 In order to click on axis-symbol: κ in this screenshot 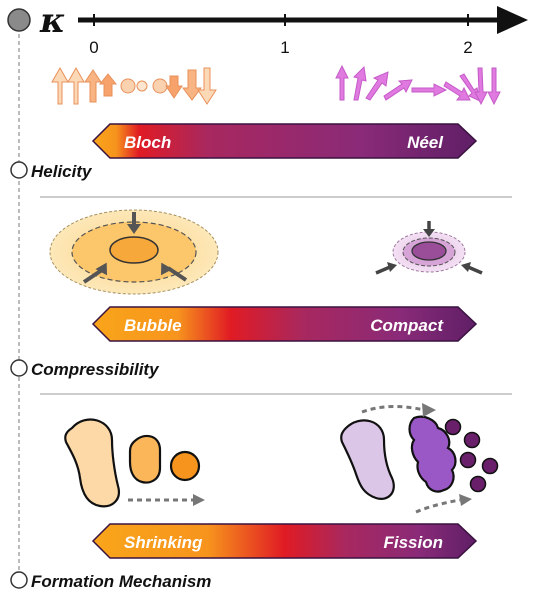, I will do `click(52, 21)`.